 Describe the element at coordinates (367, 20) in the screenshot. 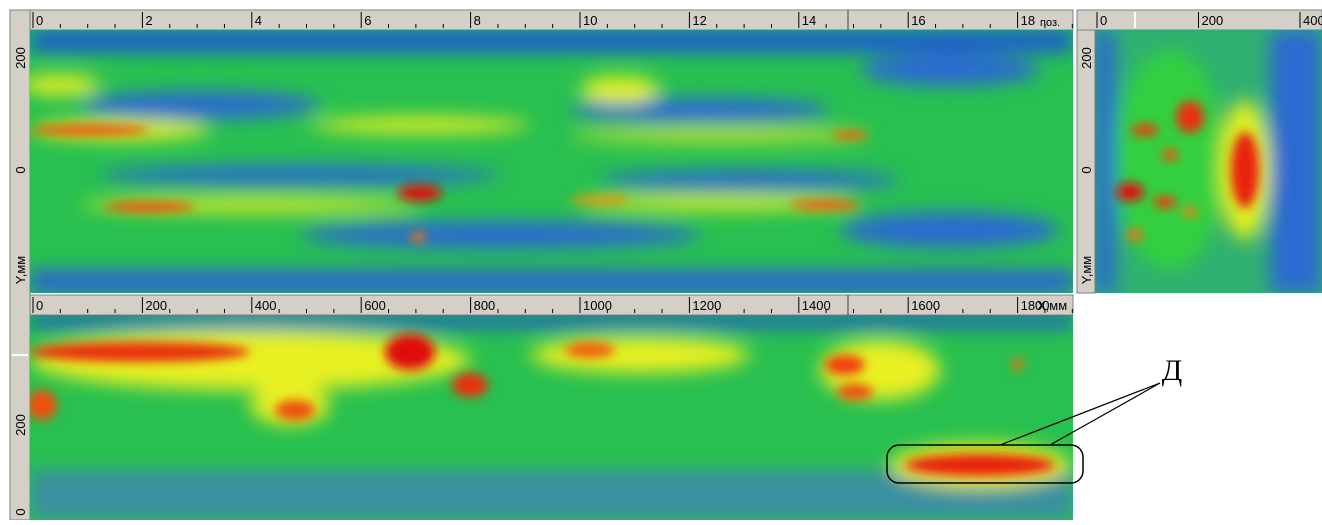

I see `x-tick-label: 6` at that location.